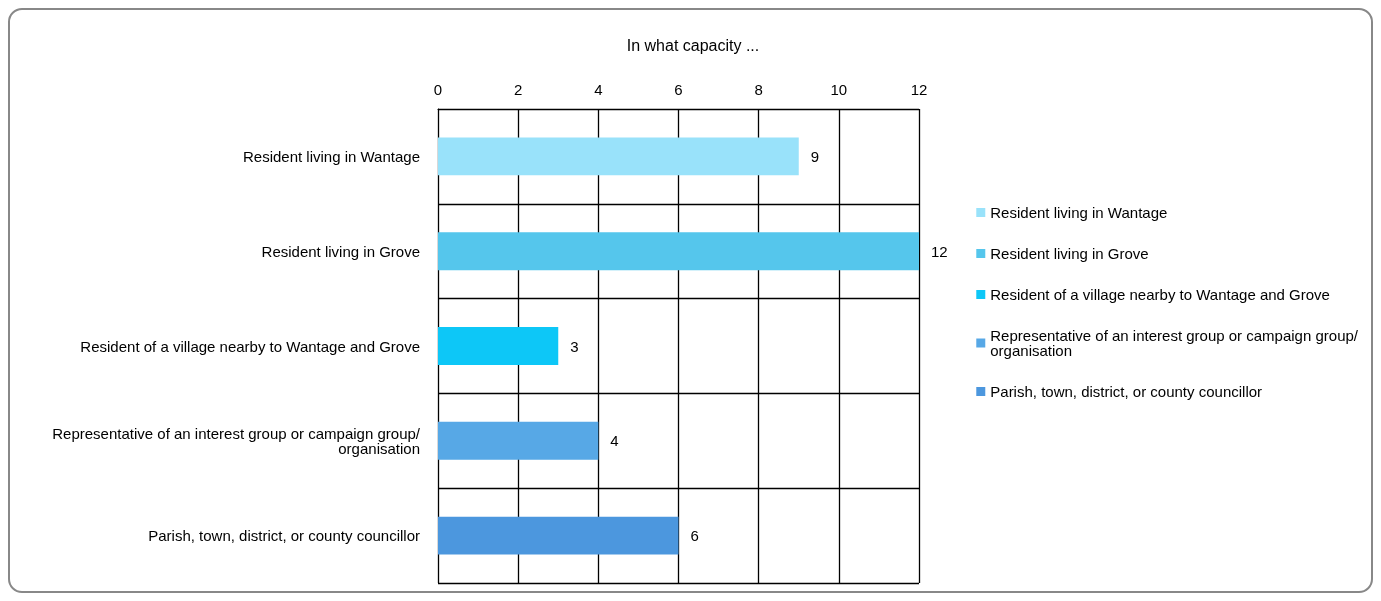 This screenshot has height=601, width=1381. What do you see at coordinates (939, 251) in the screenshot?
I see `data-label: 12` at bounding box center [939, 251].